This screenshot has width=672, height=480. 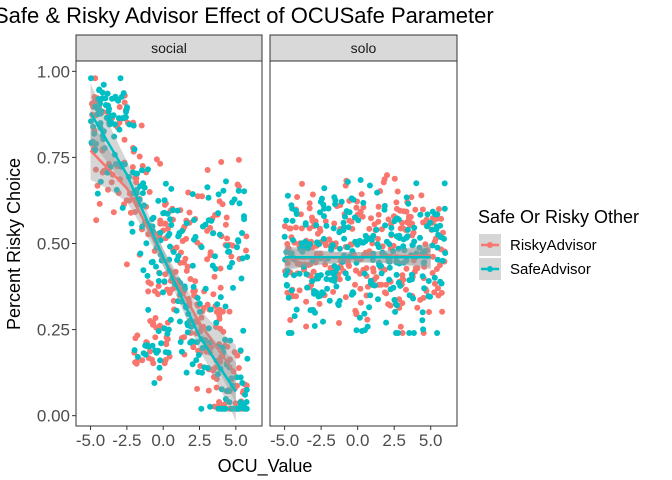 I want to click on facet-strip-label: social, so click(x=169, y=48).